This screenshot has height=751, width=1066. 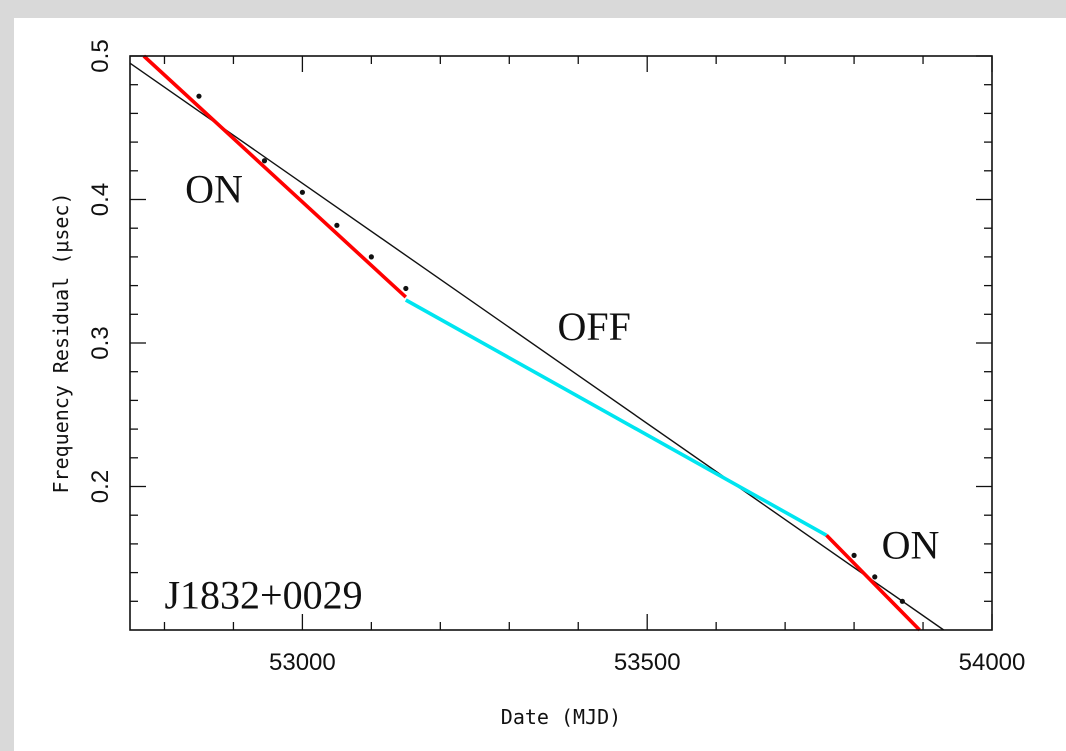 What do you see at coordinates (100, 486) in the screenshot?
I see `y-tick-label: 0.2` at bounding box center [100, 486].